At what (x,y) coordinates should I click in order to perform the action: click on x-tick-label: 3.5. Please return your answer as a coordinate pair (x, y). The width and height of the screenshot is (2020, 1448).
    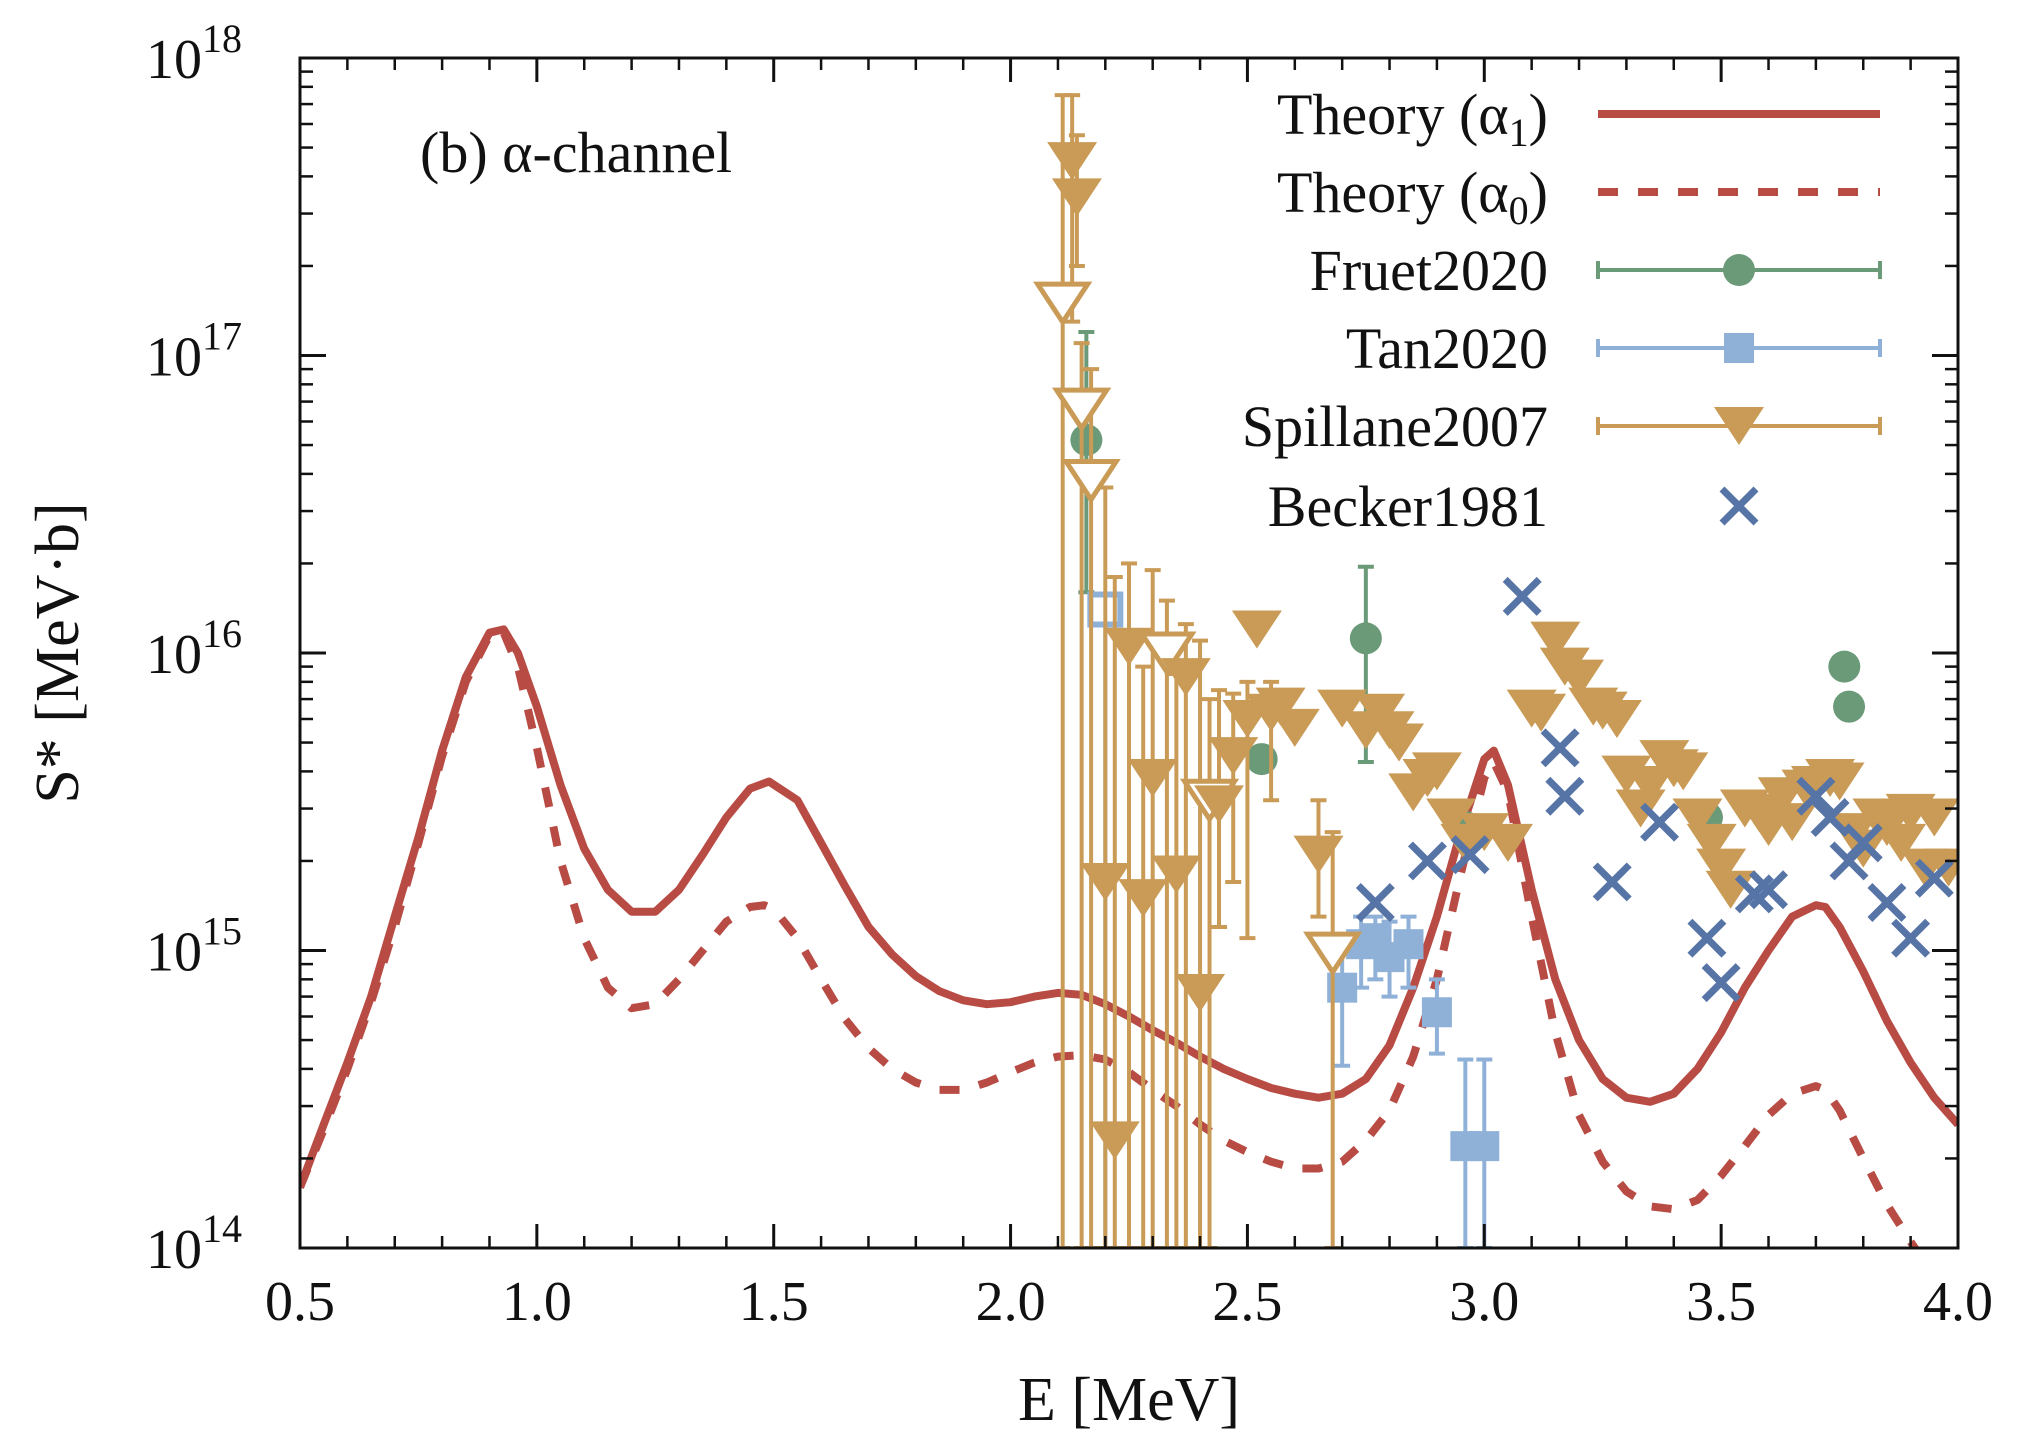
    Looking at the image, I should click on (1721, 1302).